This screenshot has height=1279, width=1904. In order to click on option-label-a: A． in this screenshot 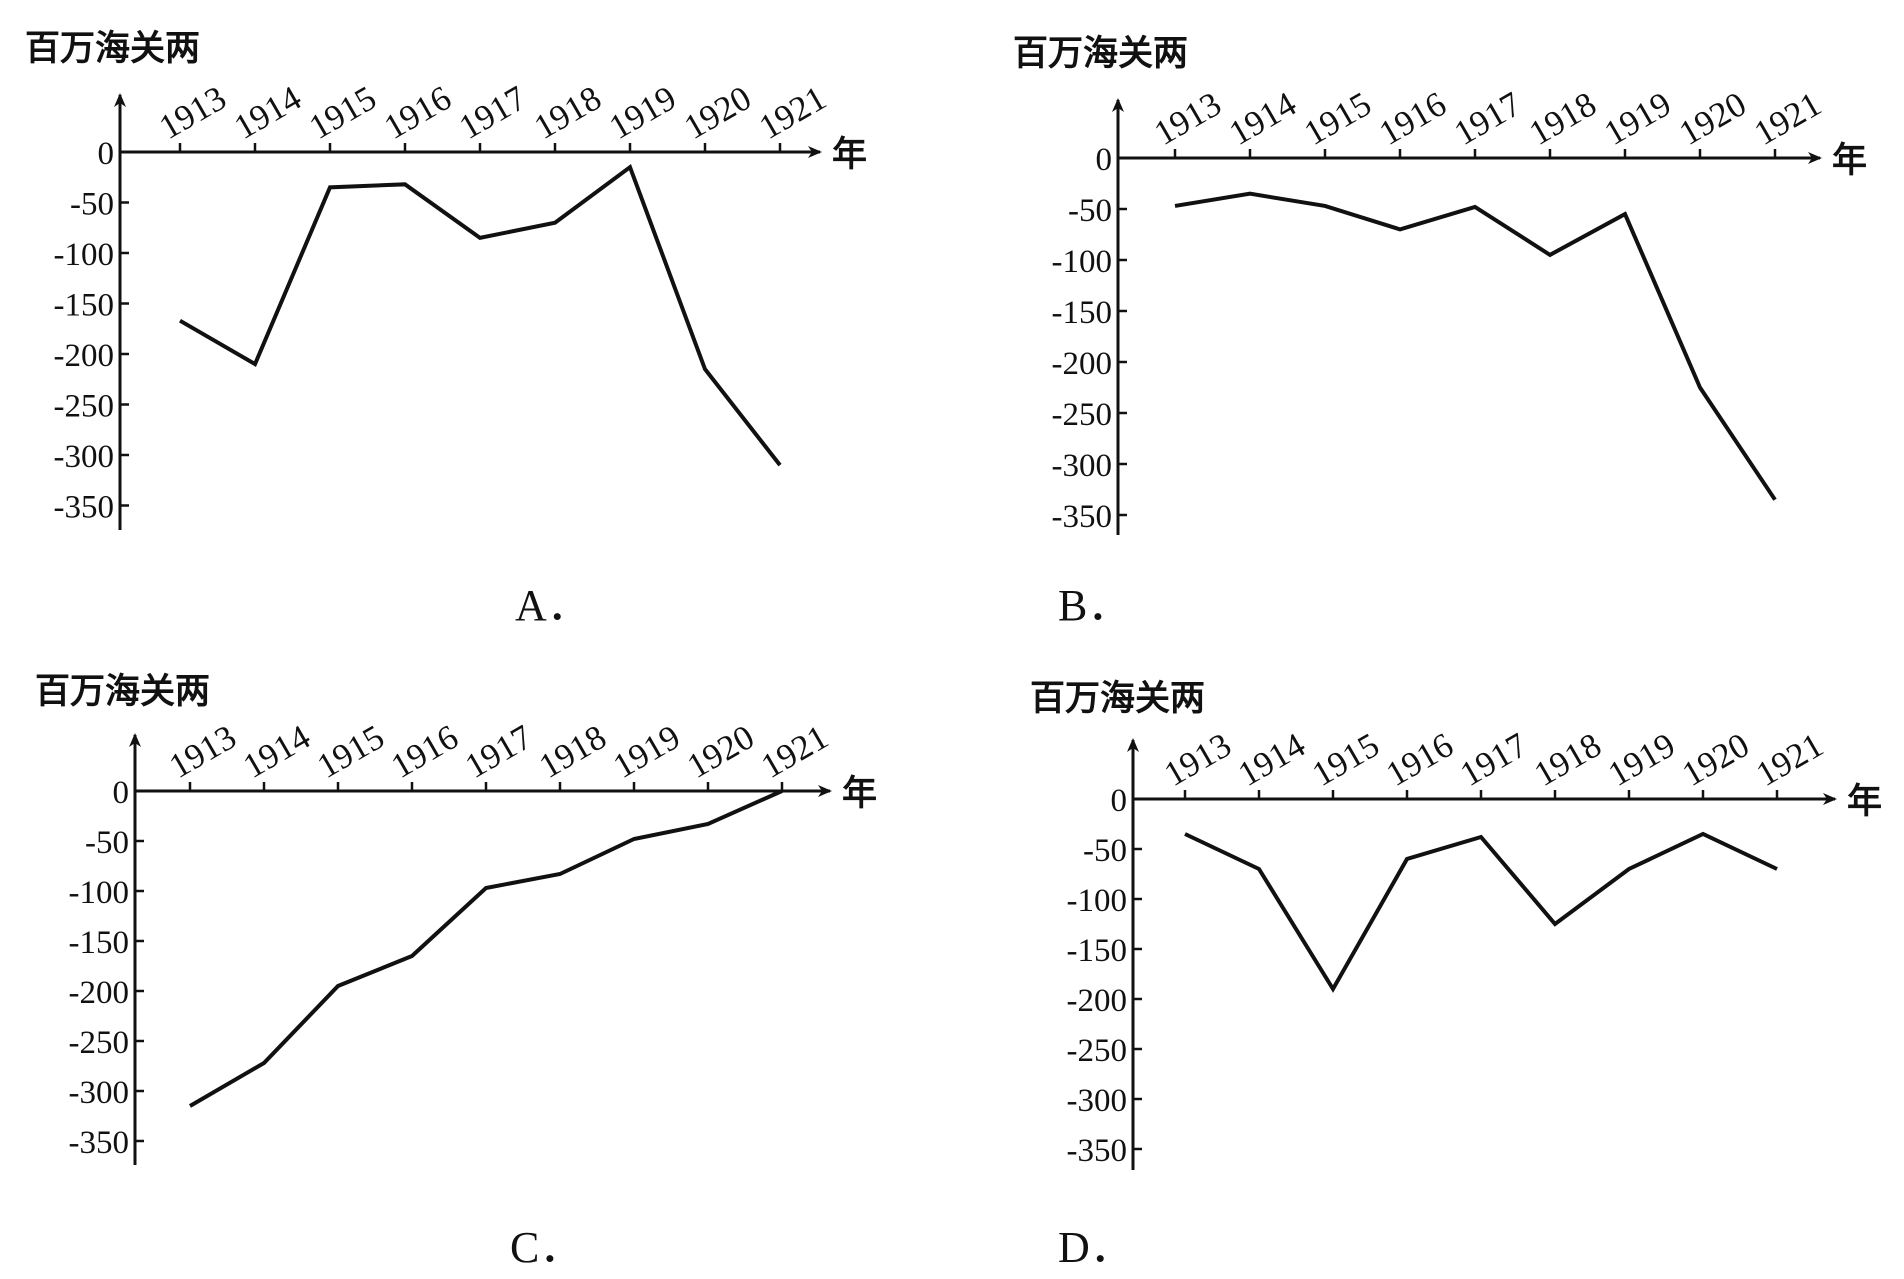, I will do `click(553, 605)`.